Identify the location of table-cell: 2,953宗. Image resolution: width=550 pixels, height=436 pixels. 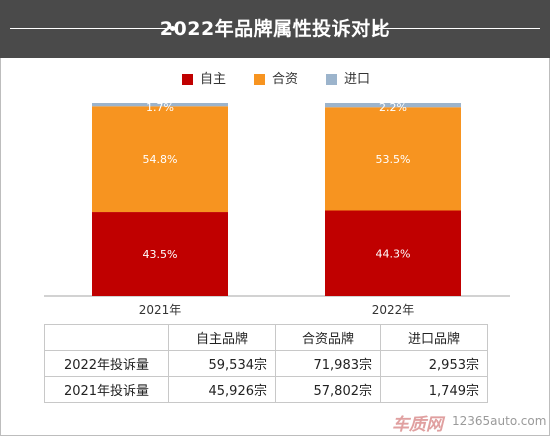
(434, 363).